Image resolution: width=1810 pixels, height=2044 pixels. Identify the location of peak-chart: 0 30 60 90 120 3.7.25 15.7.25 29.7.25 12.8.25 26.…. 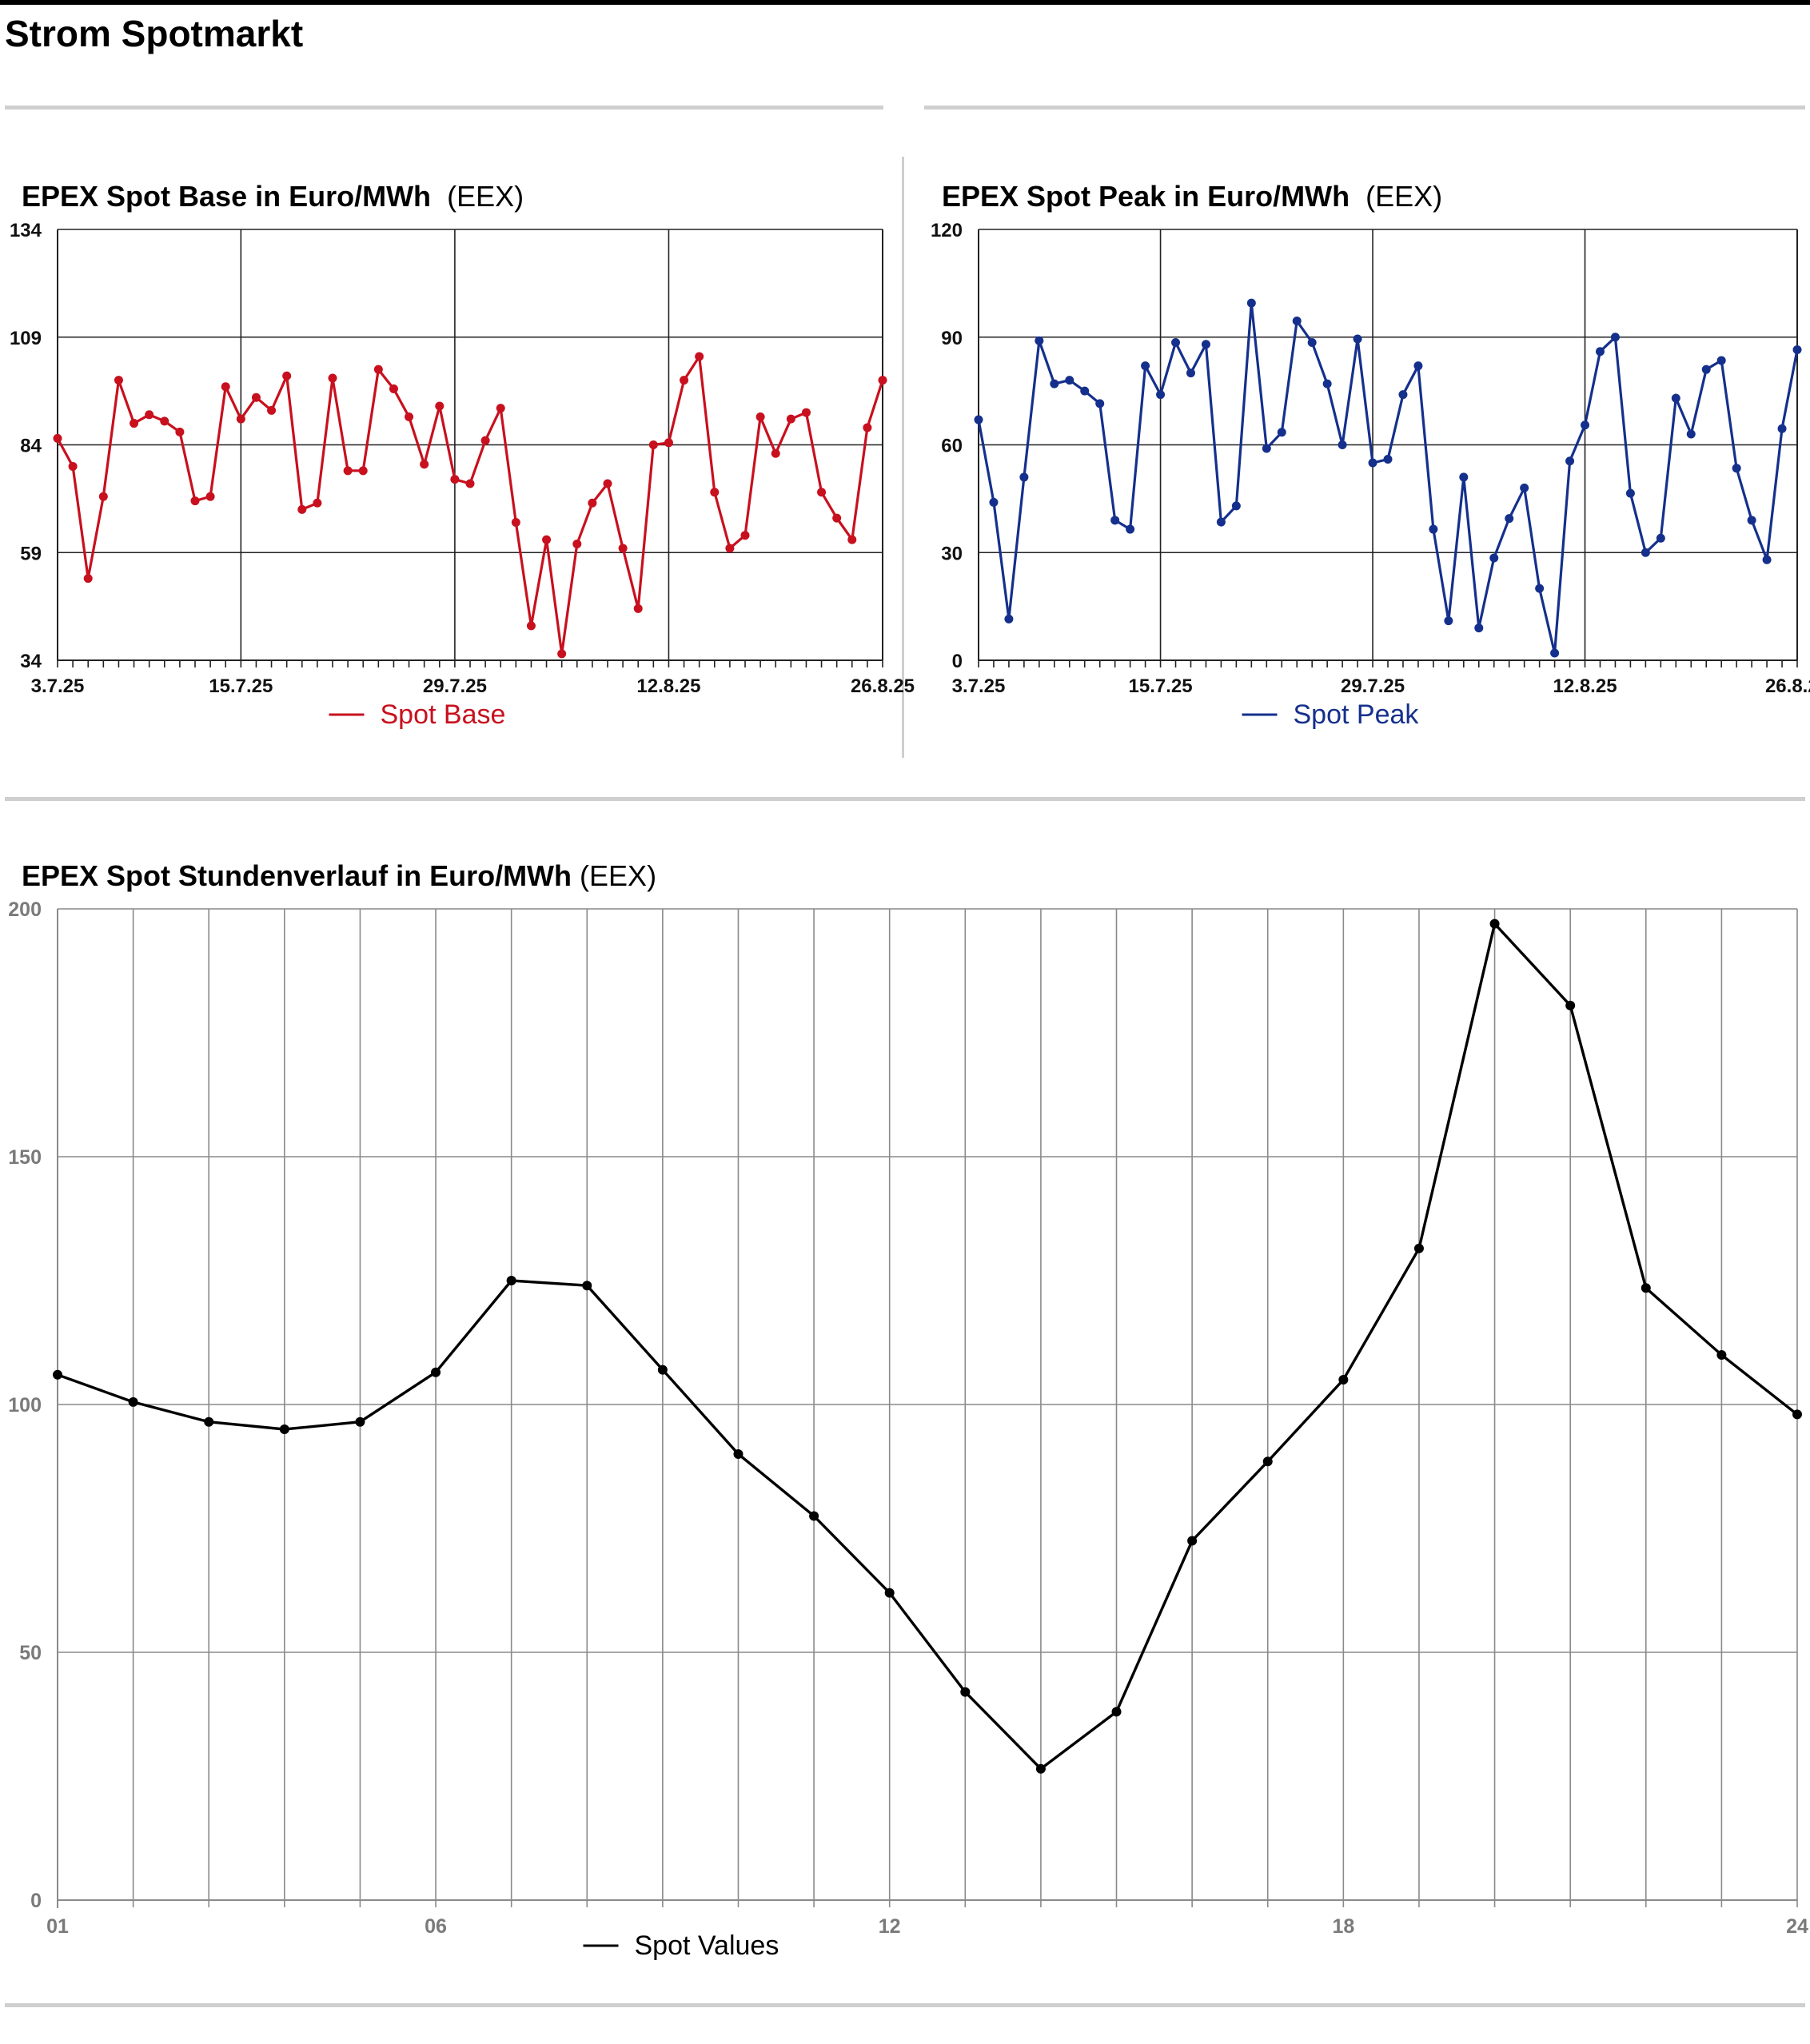
(1370, 475).